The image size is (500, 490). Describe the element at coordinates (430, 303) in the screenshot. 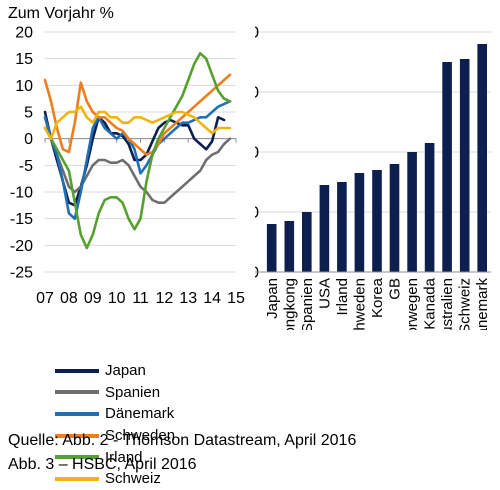

I see `x-tick-label: Kanada` at that location.